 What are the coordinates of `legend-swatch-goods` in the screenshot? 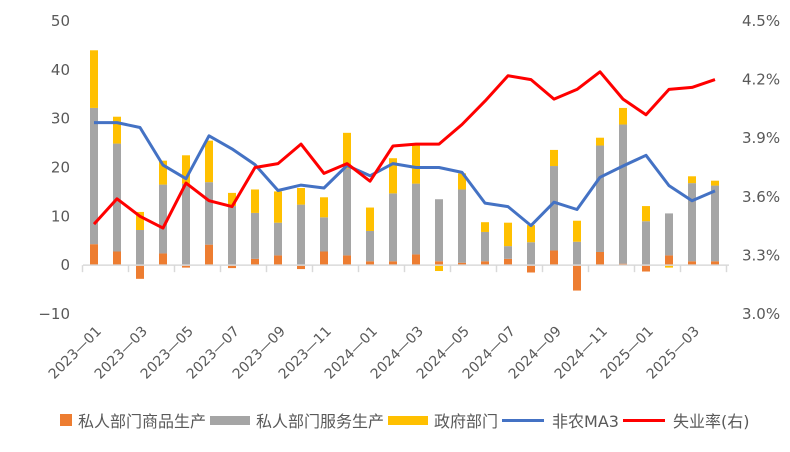 It's located at (66, 420).